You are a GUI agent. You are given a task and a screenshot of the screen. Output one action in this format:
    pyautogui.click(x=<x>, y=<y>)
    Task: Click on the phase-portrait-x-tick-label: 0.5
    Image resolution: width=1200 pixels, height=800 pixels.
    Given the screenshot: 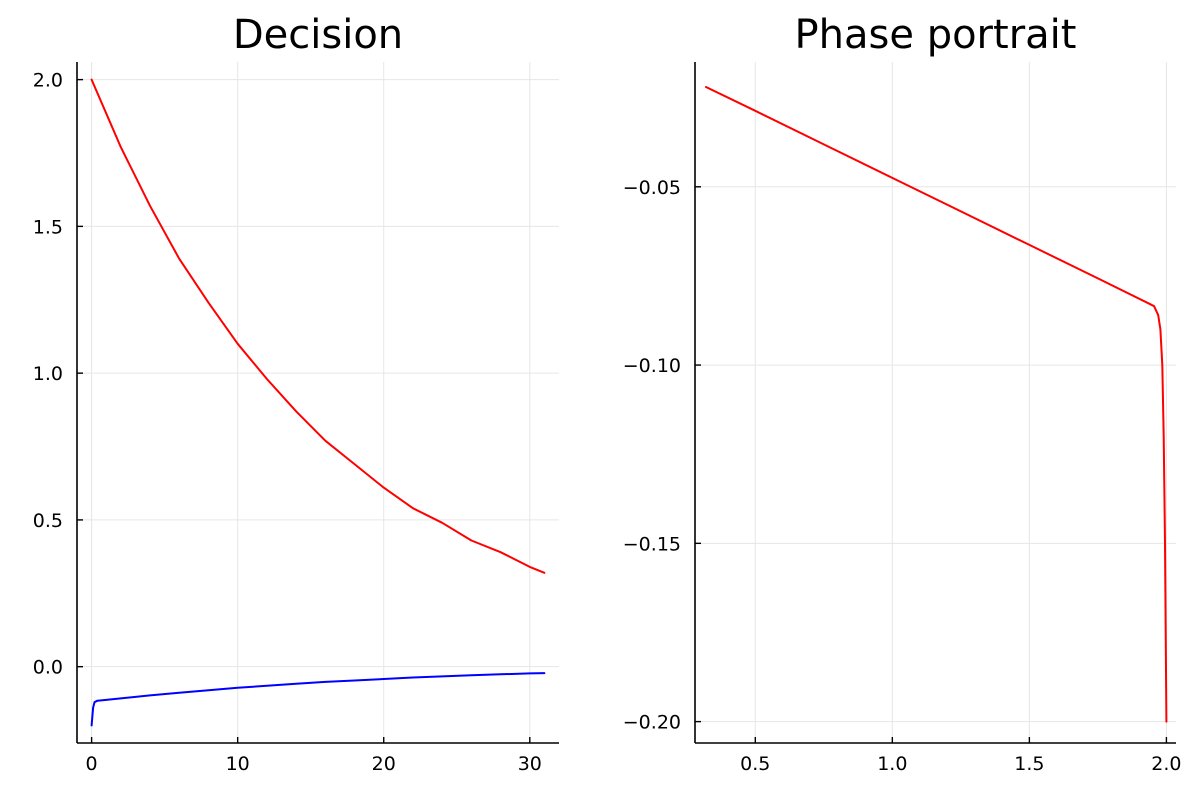 What is the action you would take?
    pyautogui.click(x=755, y=764)
    